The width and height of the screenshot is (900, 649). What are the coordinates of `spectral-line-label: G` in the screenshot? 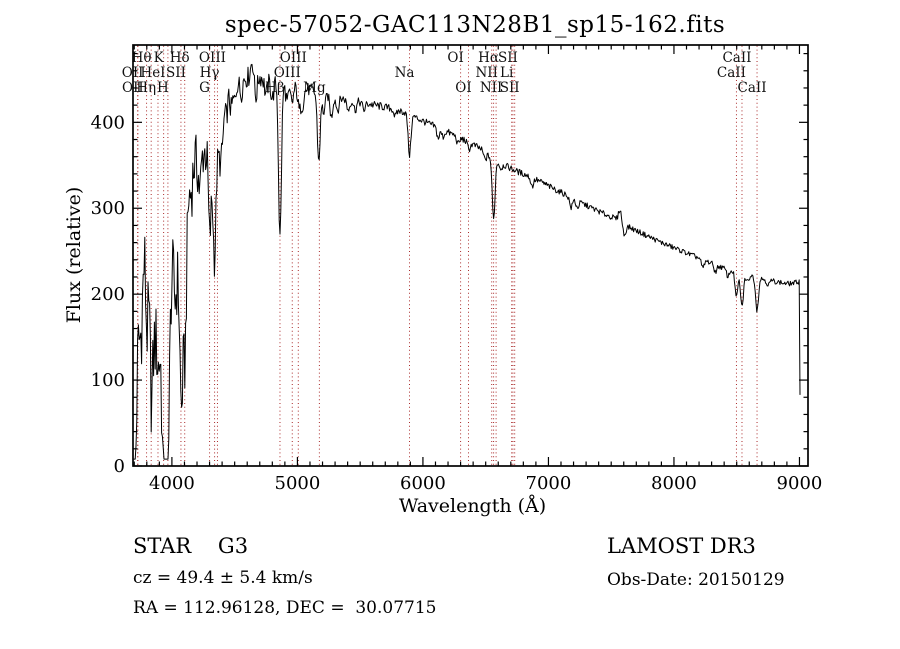 It's located at (204, 88).